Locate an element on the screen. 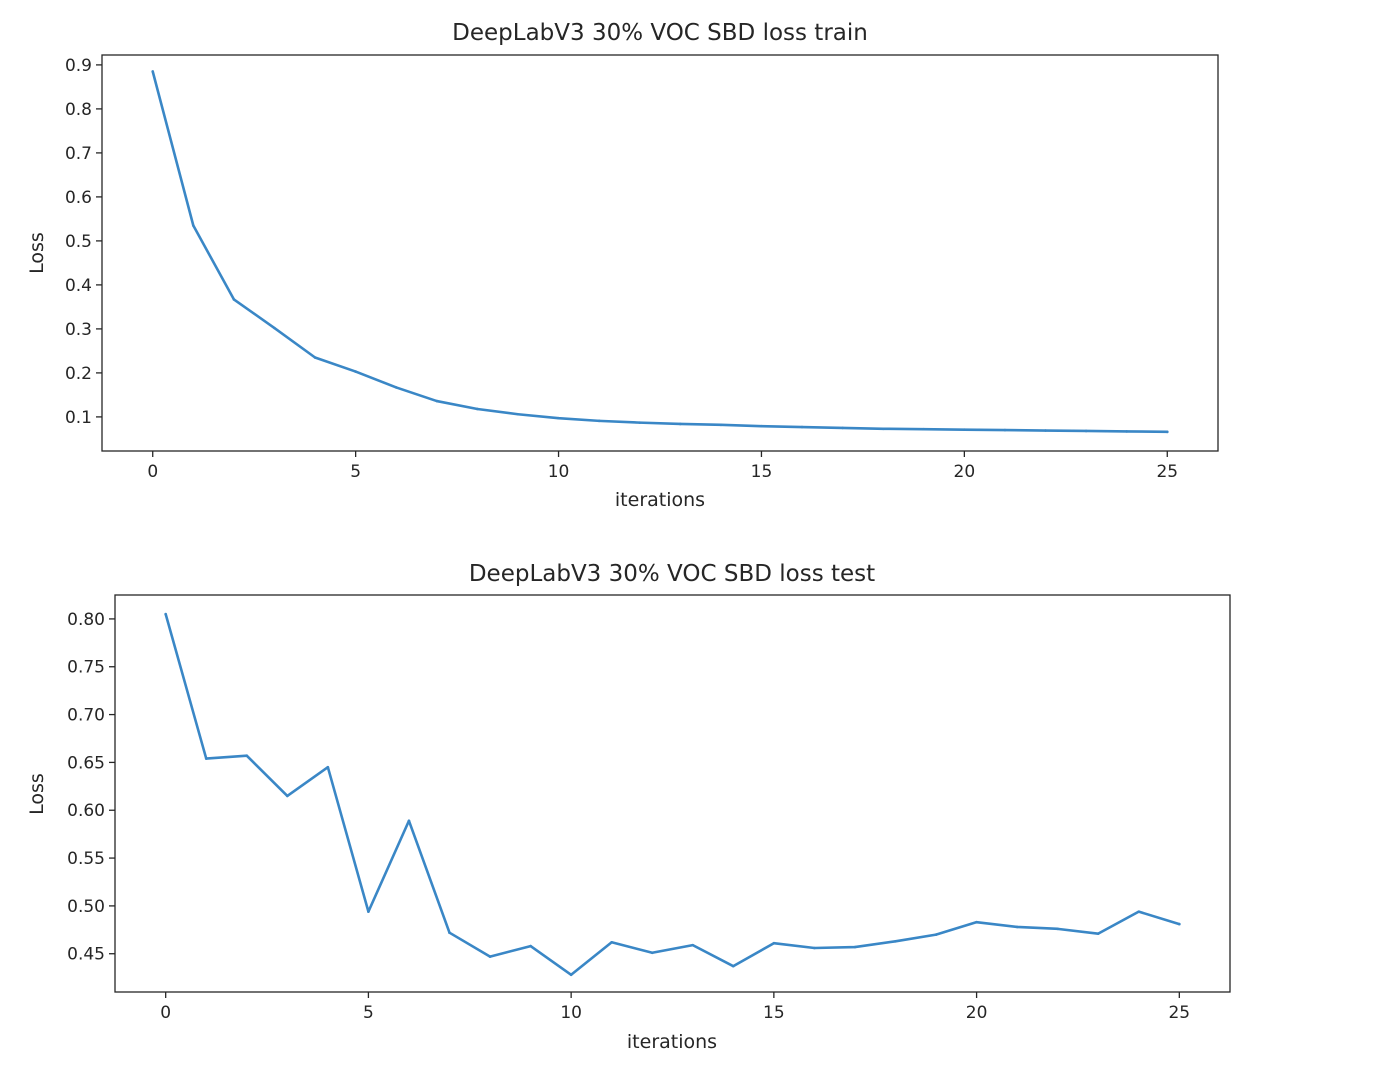  y-tick-label: 0.9 is located at coordinates (78, 66).